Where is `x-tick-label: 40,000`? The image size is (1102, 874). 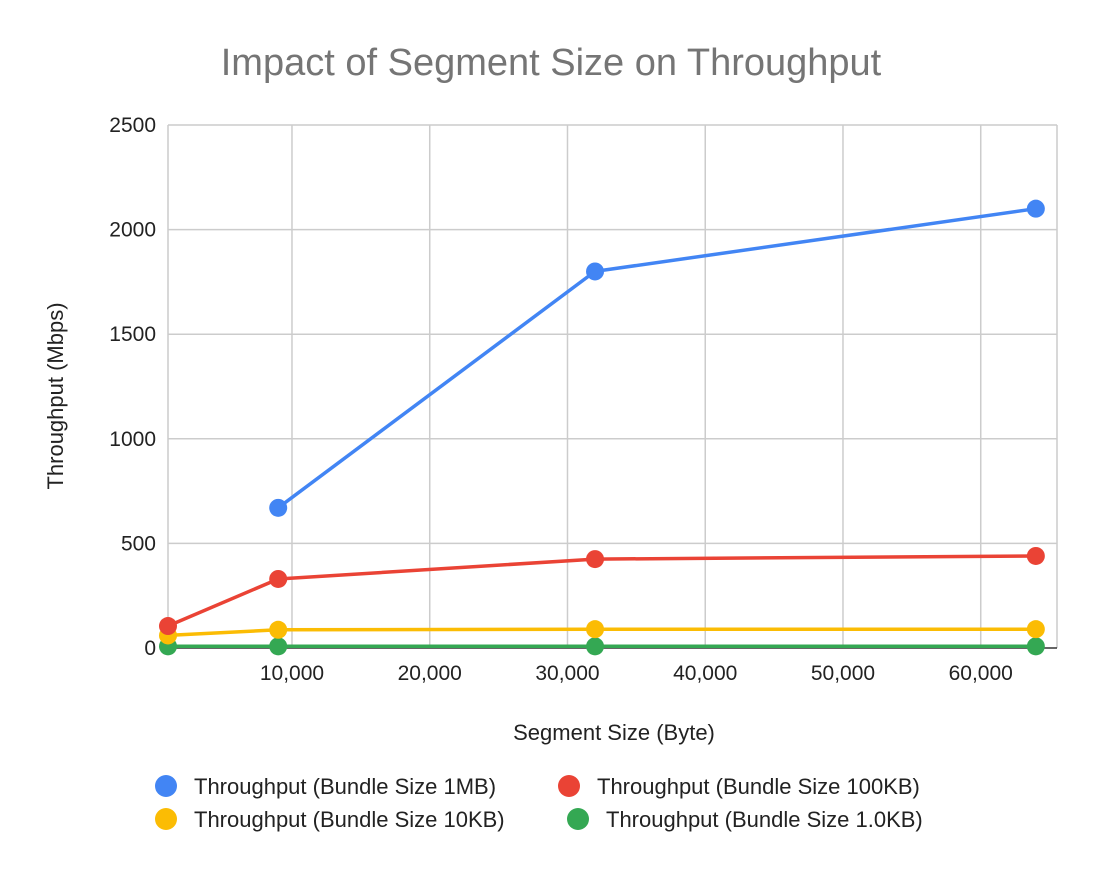
x-tick-label: 40,000 is located at coordinates (705, 673).